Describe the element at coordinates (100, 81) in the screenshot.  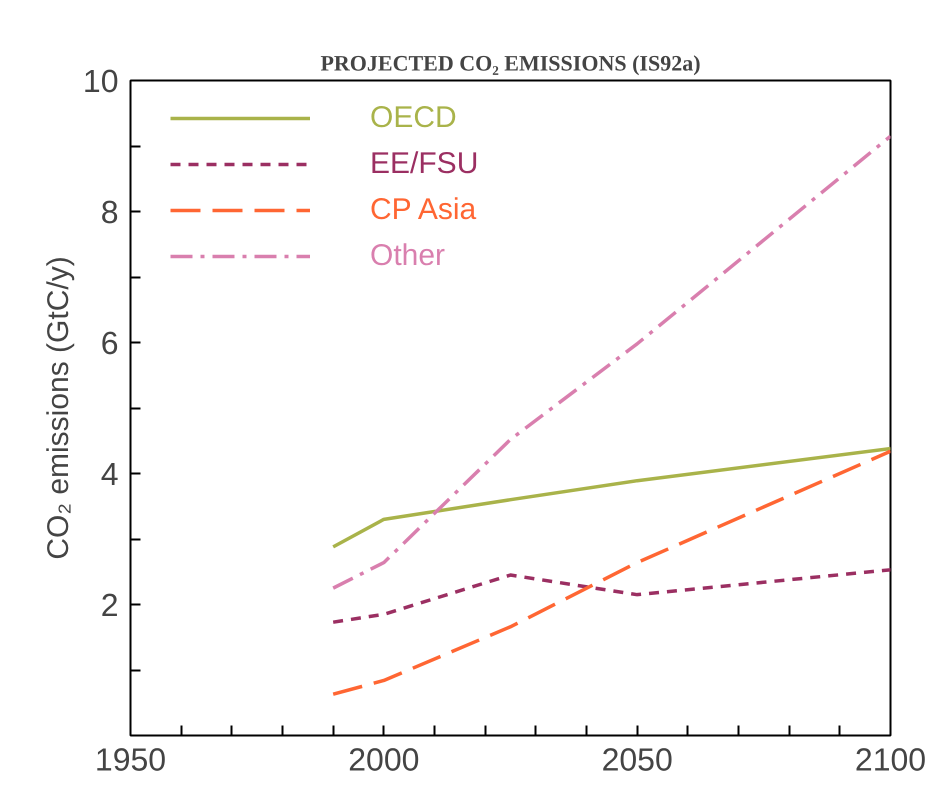
I see `y-tick-label: 10` at that location.